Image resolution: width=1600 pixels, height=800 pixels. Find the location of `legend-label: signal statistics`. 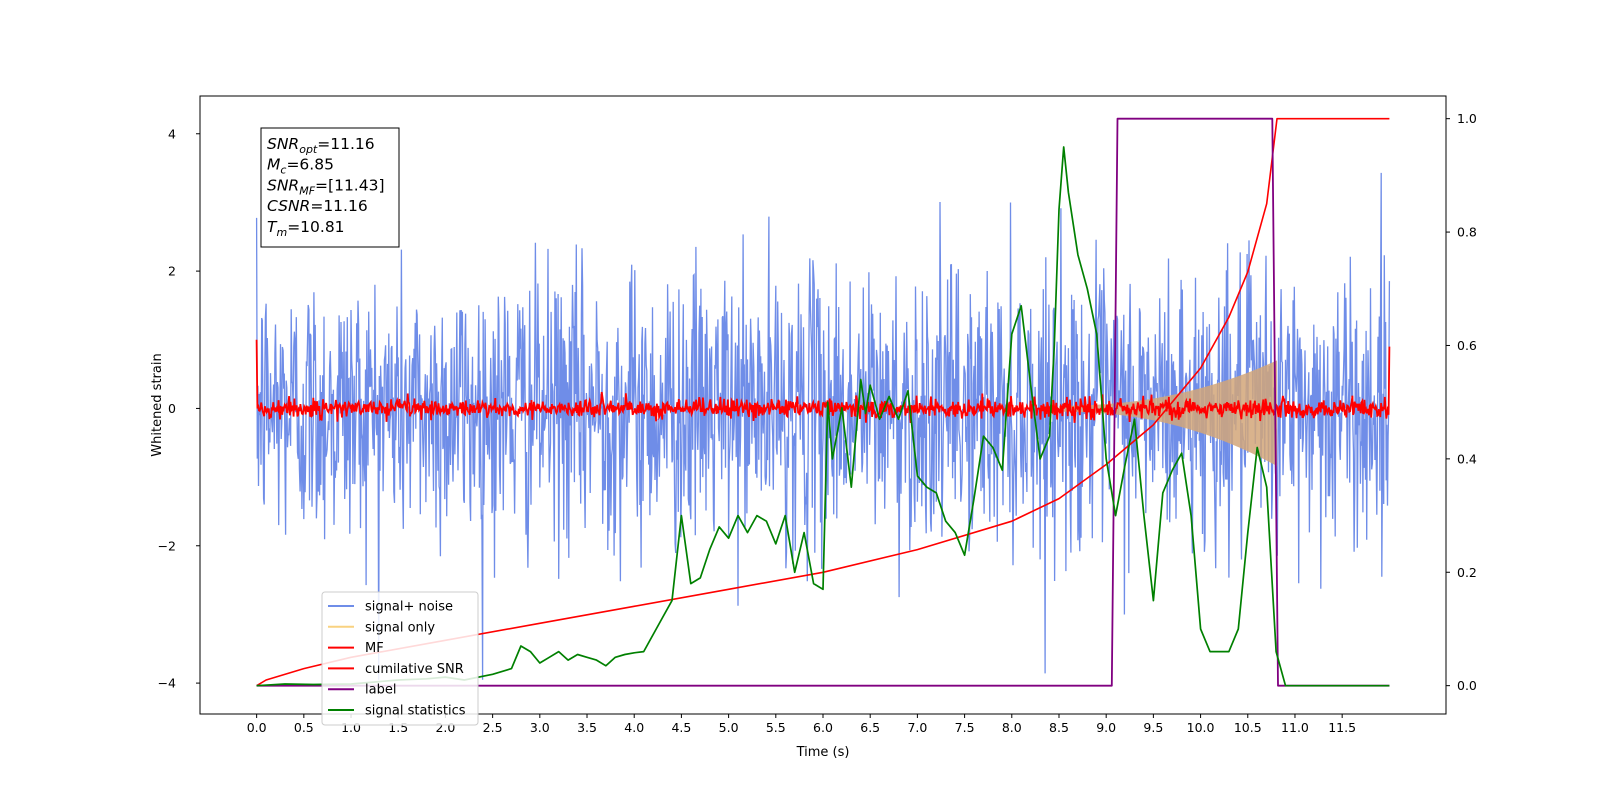

legend-label: signal statistics is located at coordinates (415, 711).